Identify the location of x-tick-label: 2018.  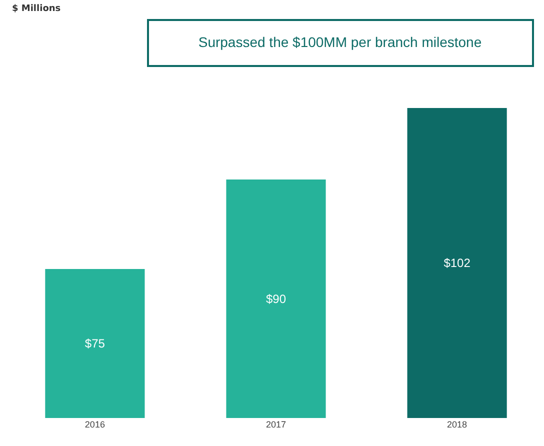
(457, 425).